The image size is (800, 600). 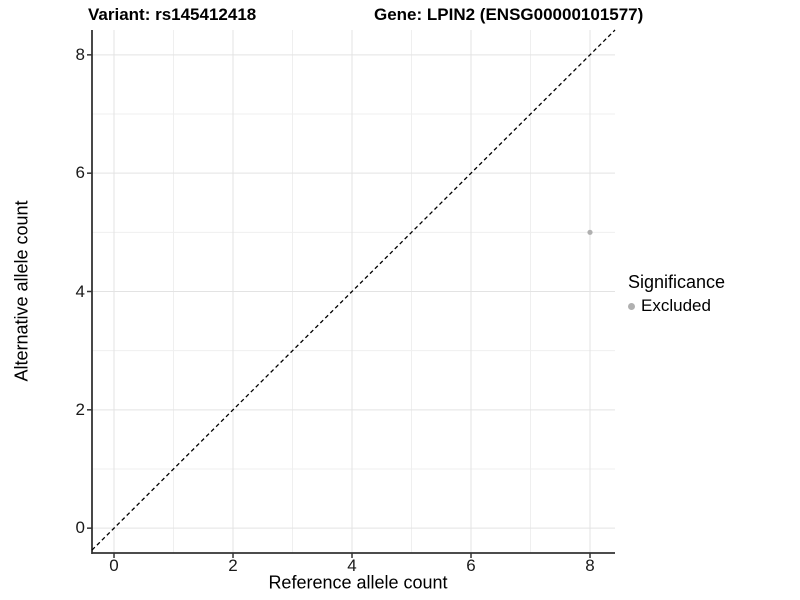 I want to click on legend-item-label: Excluded, so click(x=676, y=305).